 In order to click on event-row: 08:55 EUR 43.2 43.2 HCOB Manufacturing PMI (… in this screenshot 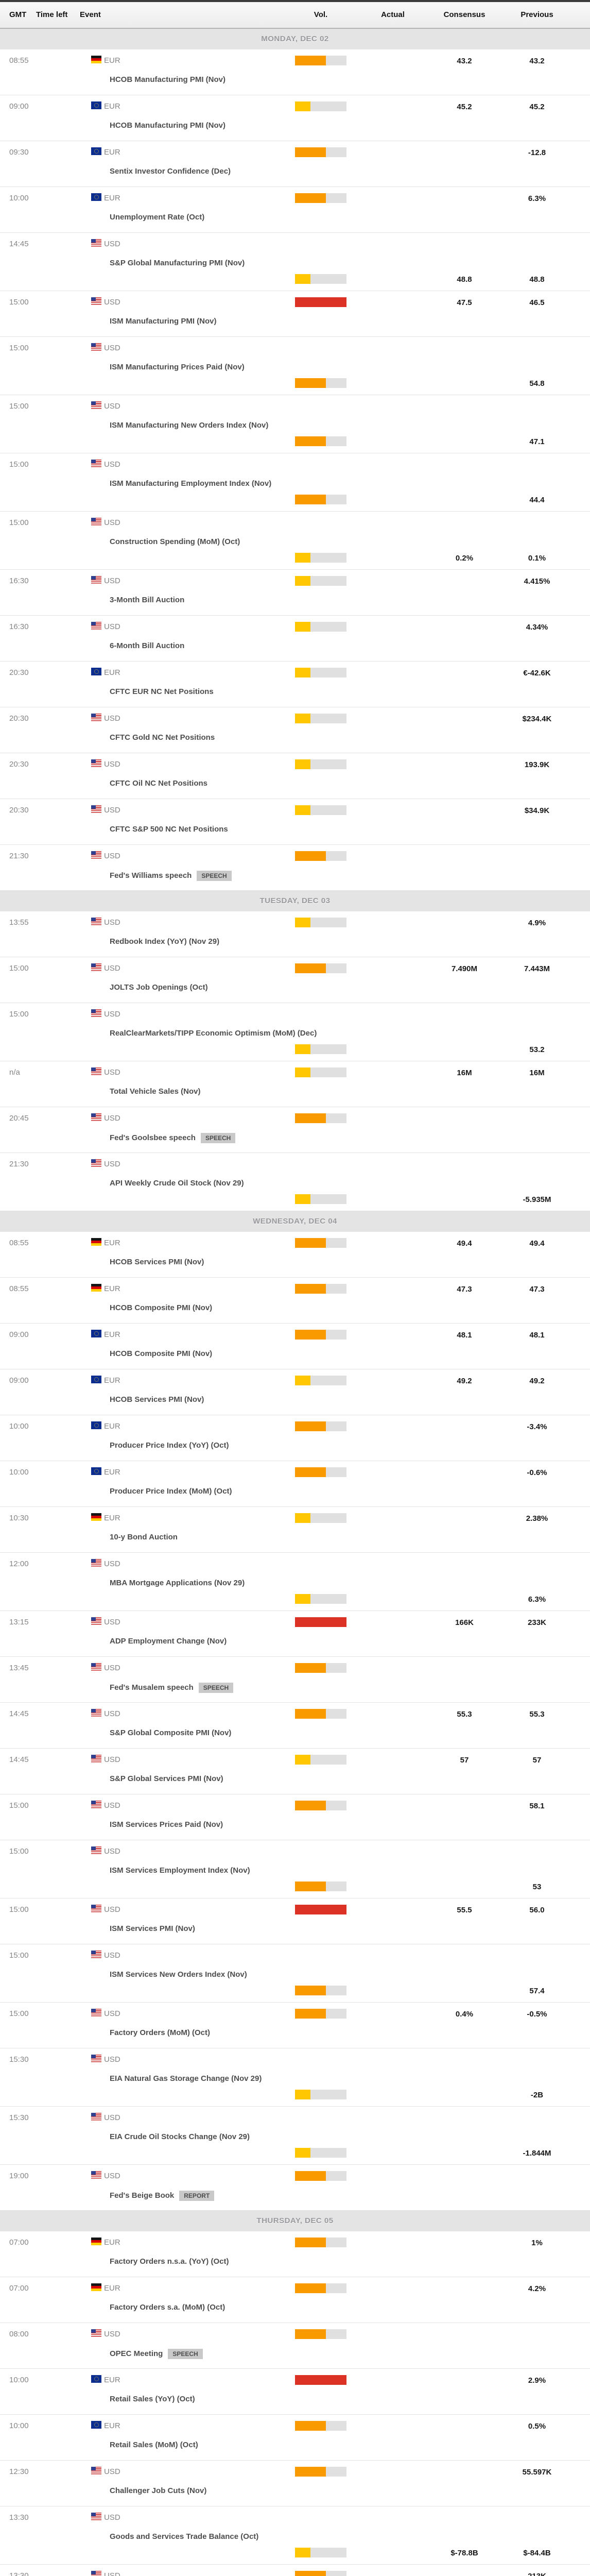, I will do `click(295, 72)`.